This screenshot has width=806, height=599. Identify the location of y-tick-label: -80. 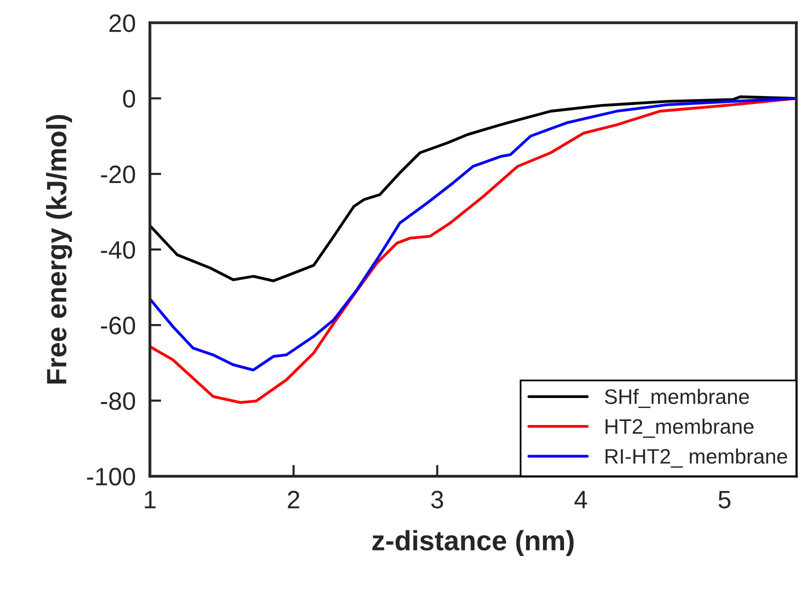
(118, 401).